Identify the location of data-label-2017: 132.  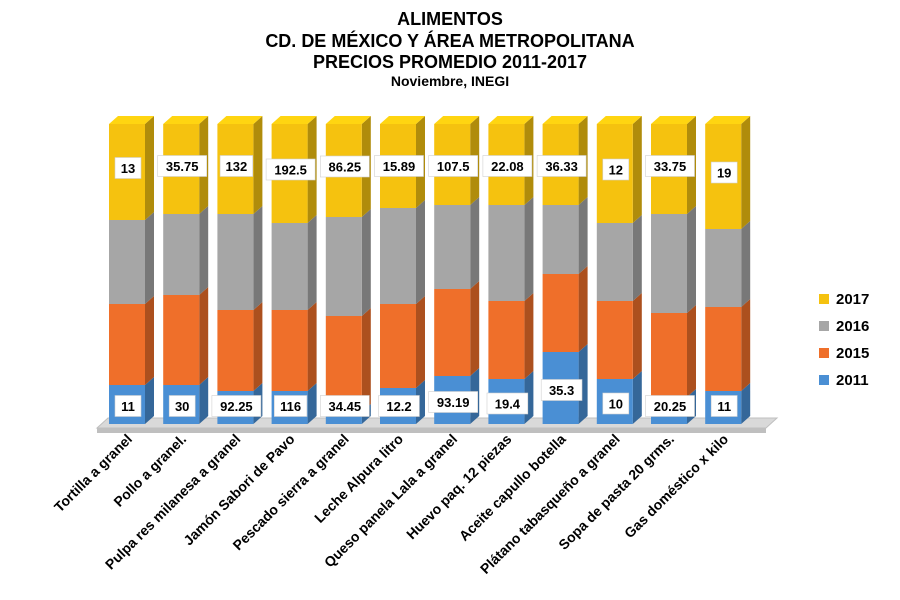
(237, 166).